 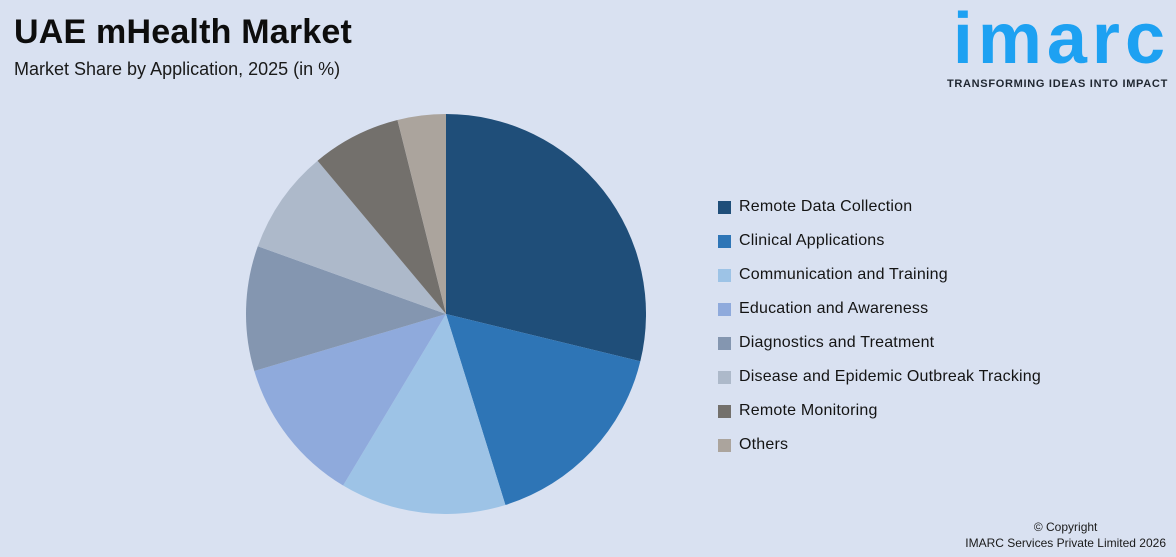 I want to click on imarc-logo-tagline: TRANSFORMING IDEAS INTO IMPACT, so click(x=1057, y=83).